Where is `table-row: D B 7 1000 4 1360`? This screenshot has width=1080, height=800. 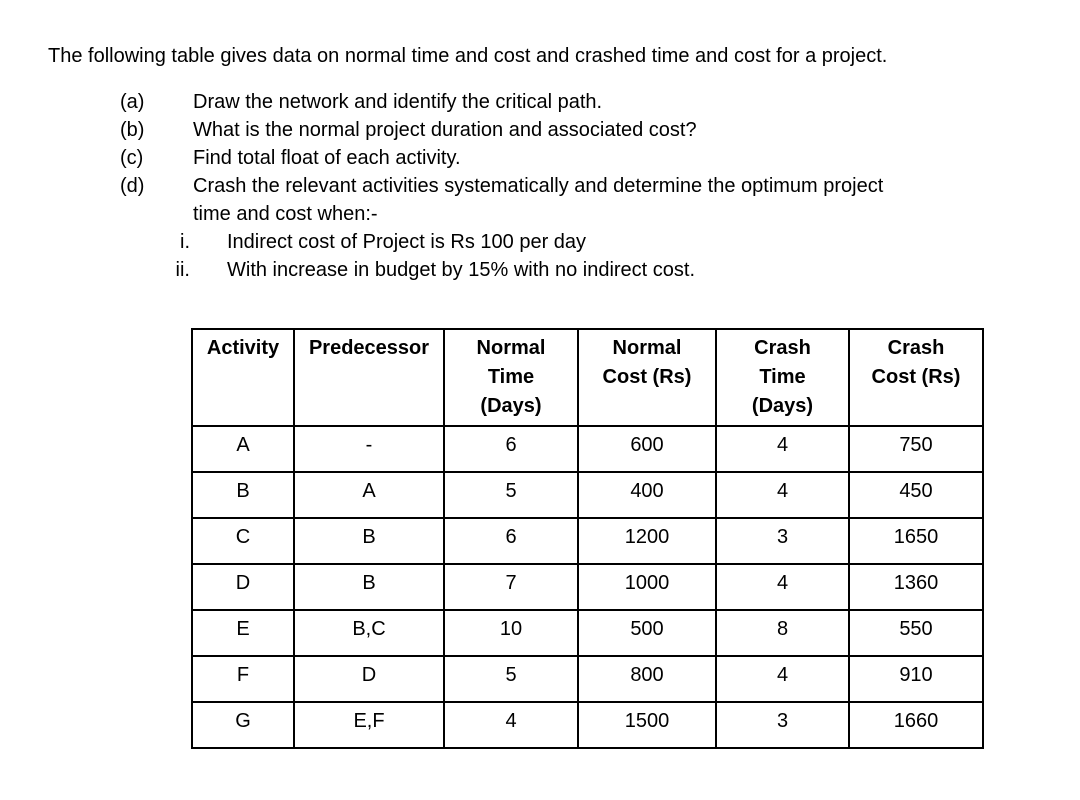
table-row: D B 7 1000 4 1360 is located at coordinates (587, 587).